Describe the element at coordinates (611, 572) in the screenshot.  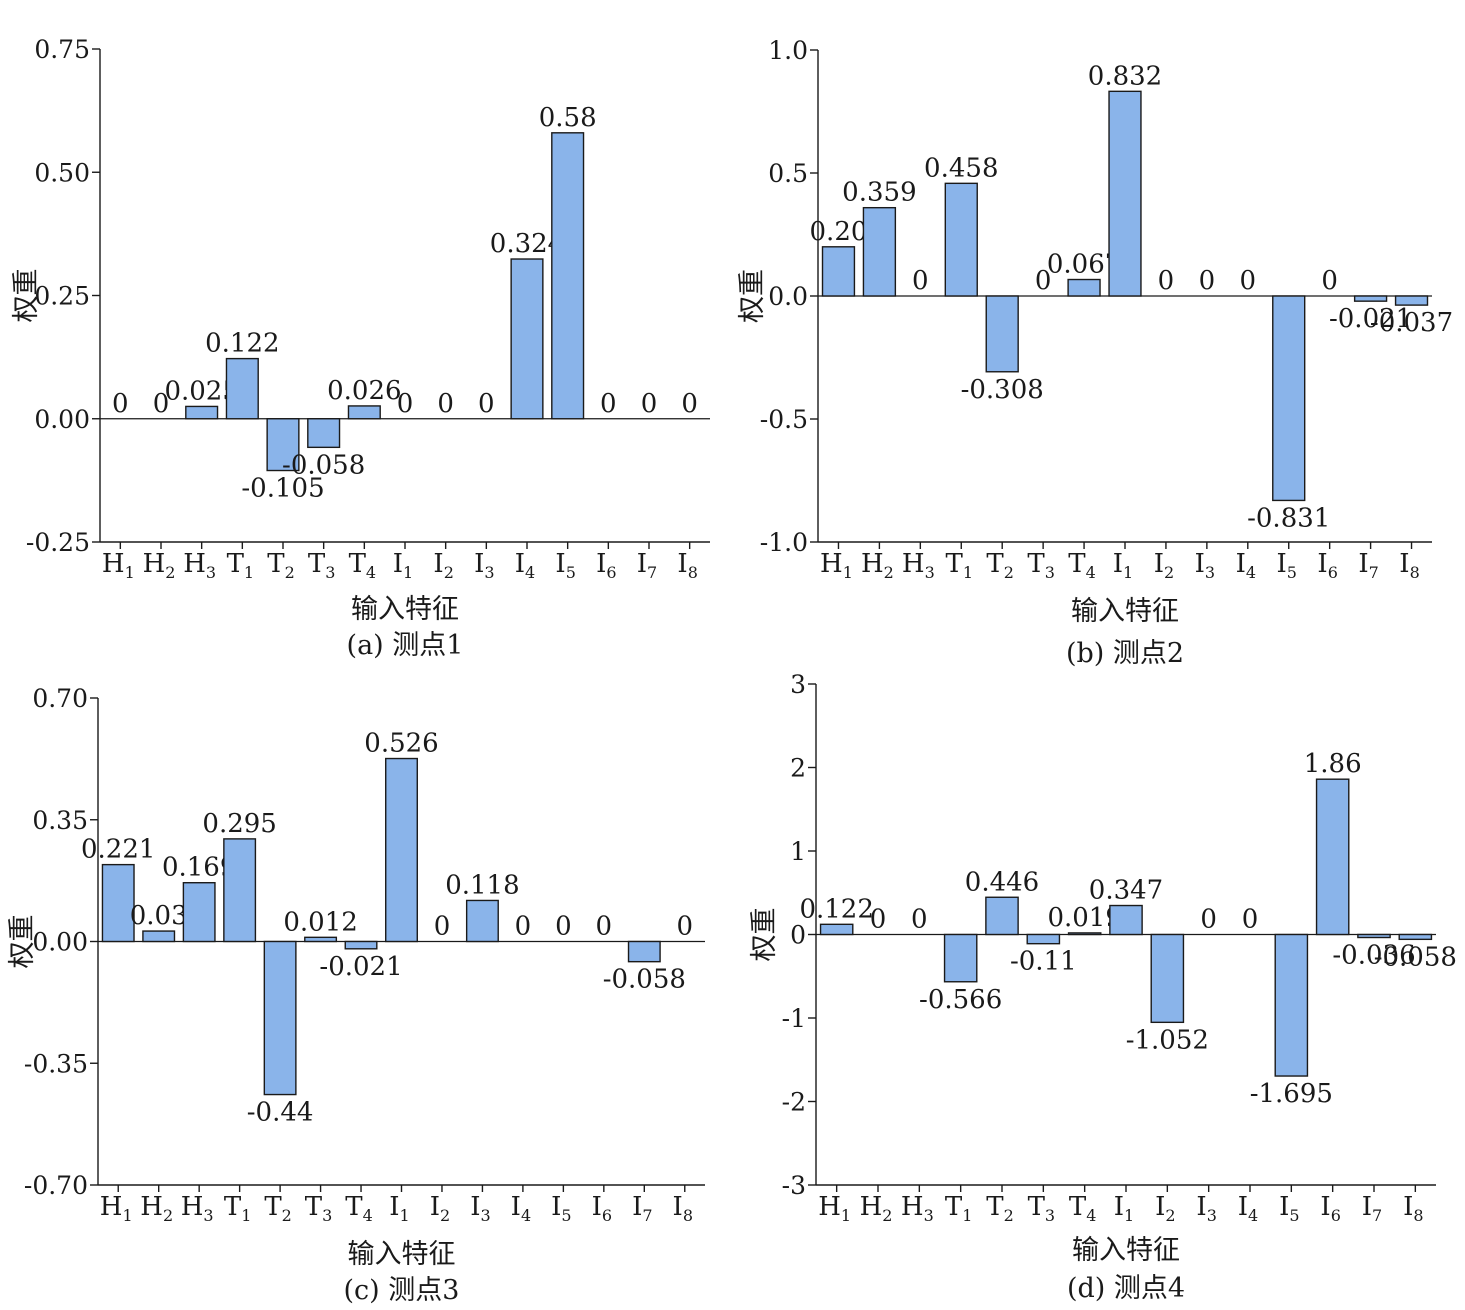
I see `x-tick-label-sub: 6` at that location.